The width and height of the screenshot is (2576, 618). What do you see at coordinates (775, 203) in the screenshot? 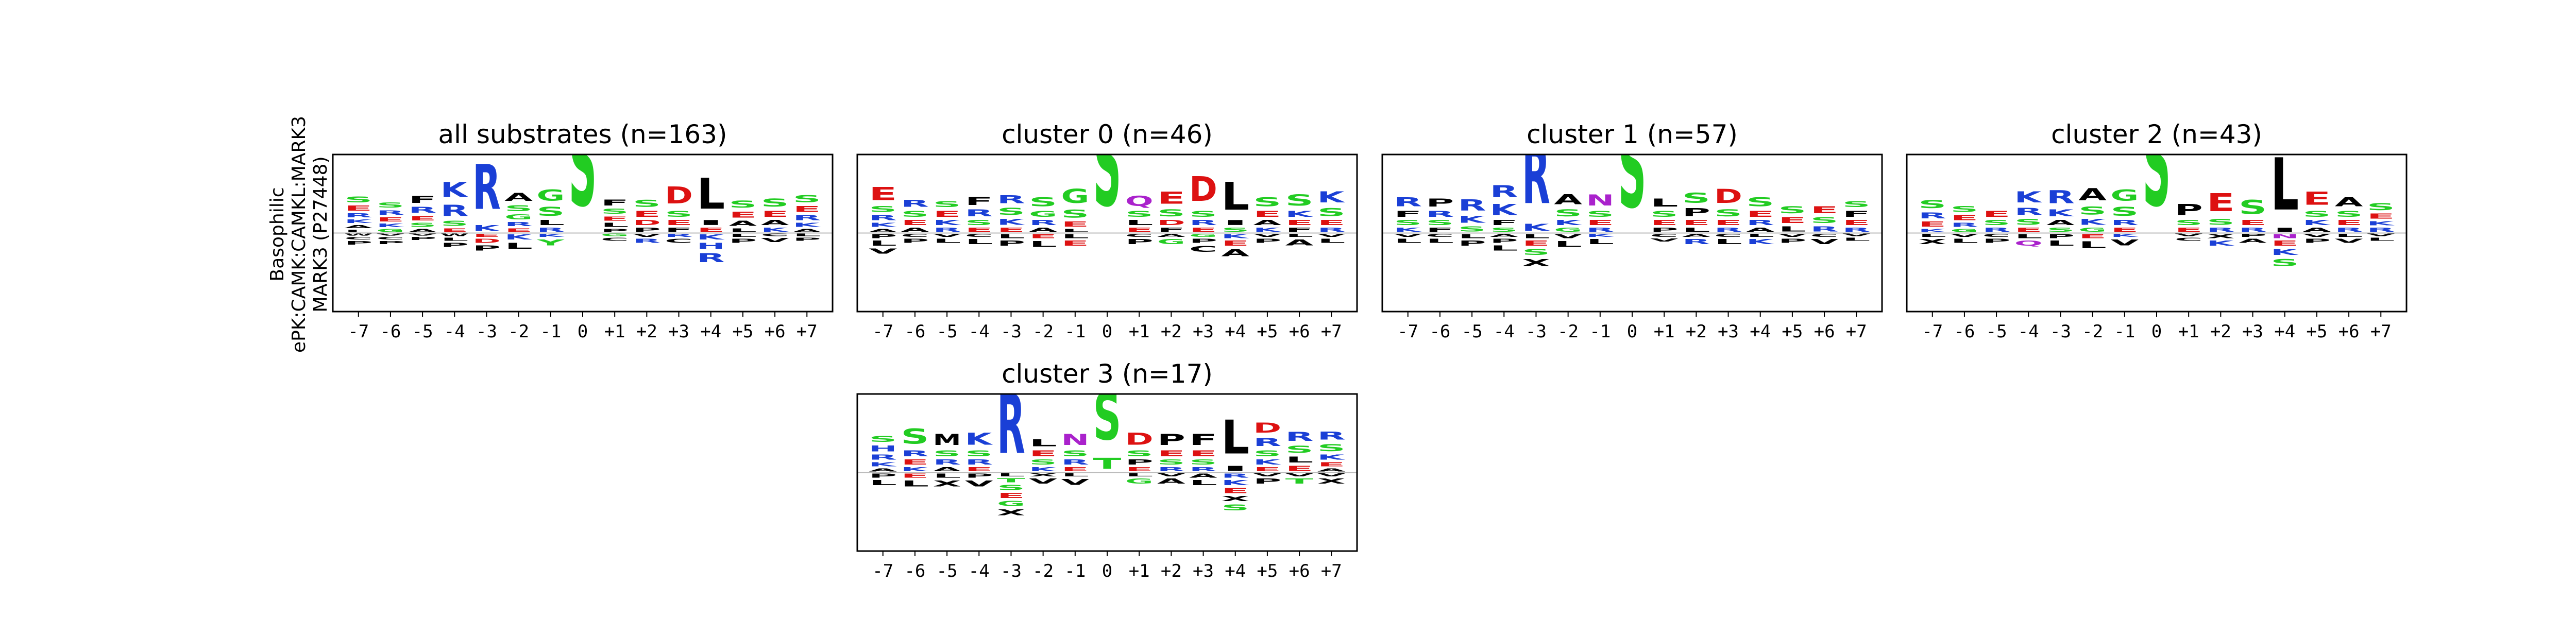
I see `residue-S-pos-+6: S` at bounding box center [775, 203].